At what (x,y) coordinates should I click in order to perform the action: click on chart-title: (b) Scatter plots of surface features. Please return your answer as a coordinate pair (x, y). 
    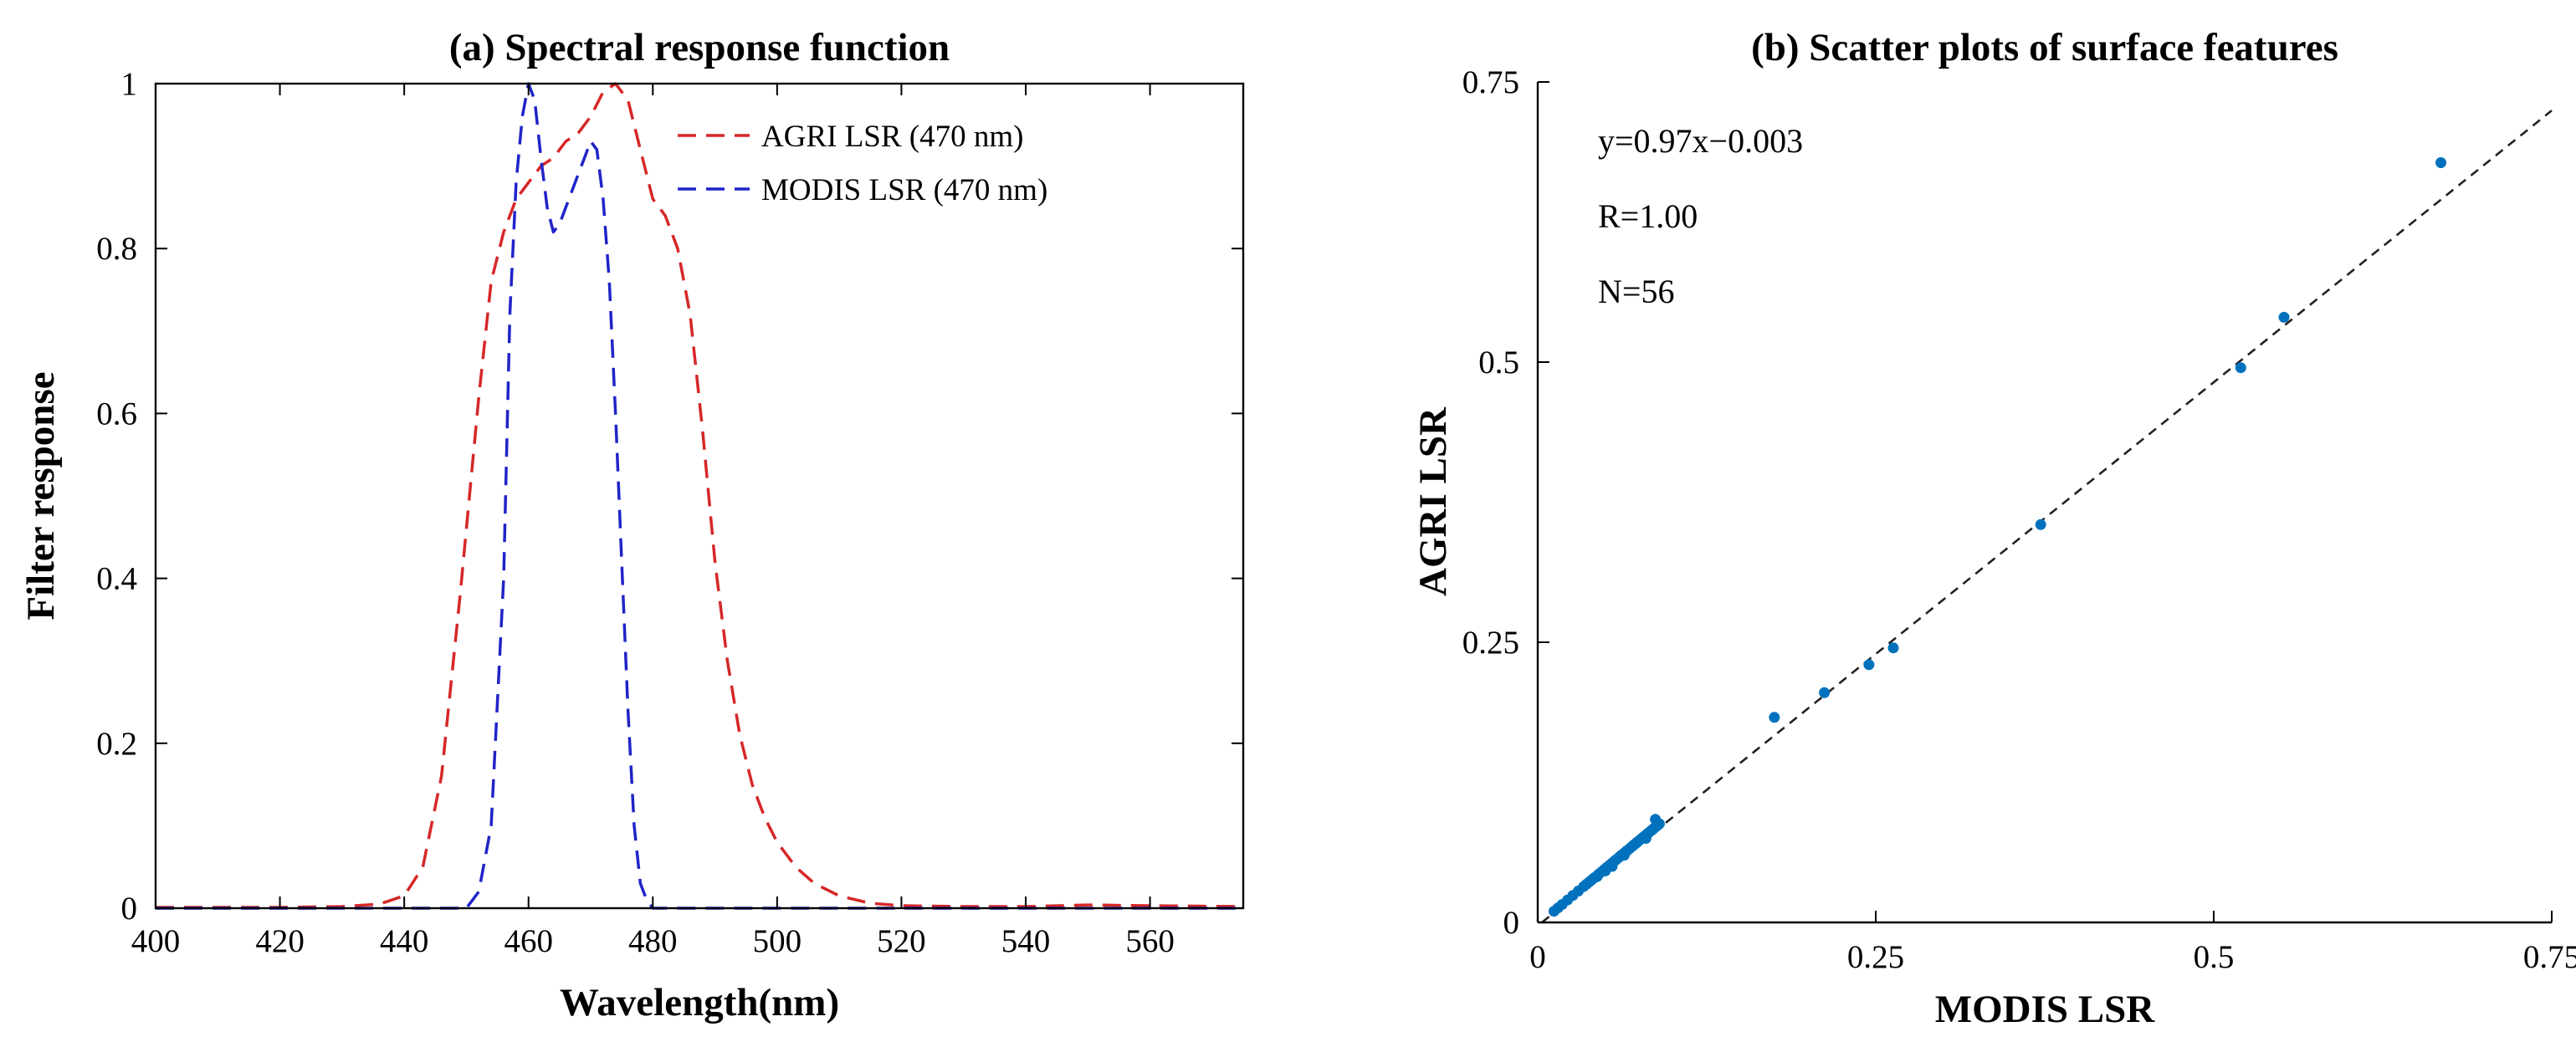
    Looking at the image, I should click on (2045, 48).